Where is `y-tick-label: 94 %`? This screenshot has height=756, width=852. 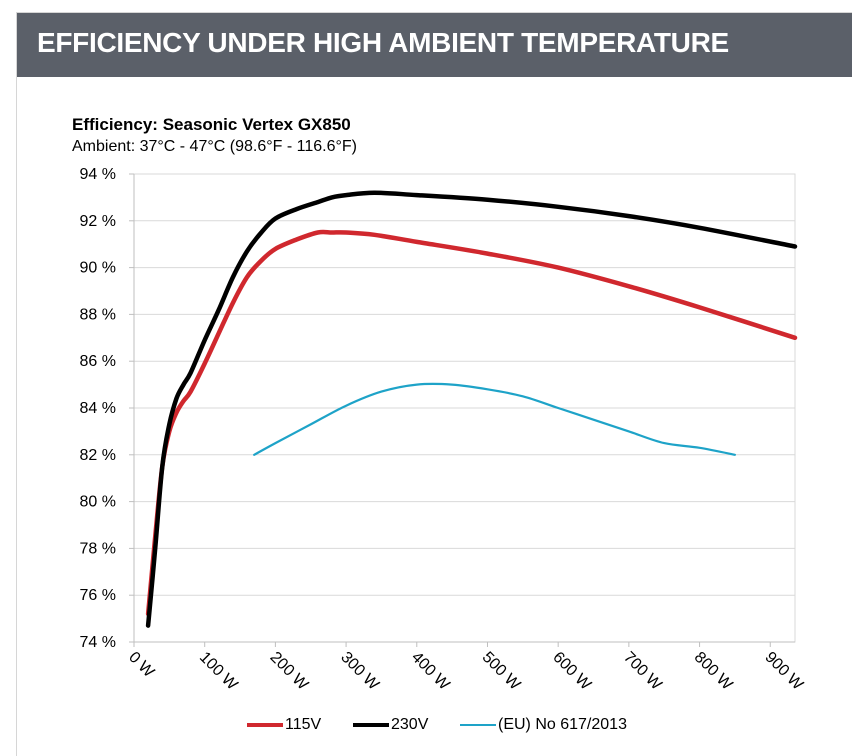 y-tick-label: 94 % is located at coordinates (98, 174).